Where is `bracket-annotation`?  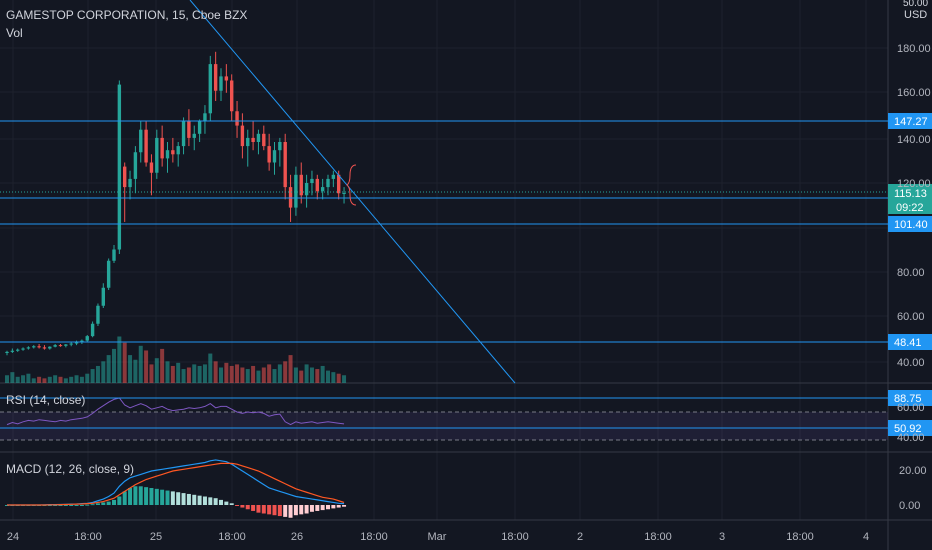
bracket-annotation is located at coordinates (351, 185).